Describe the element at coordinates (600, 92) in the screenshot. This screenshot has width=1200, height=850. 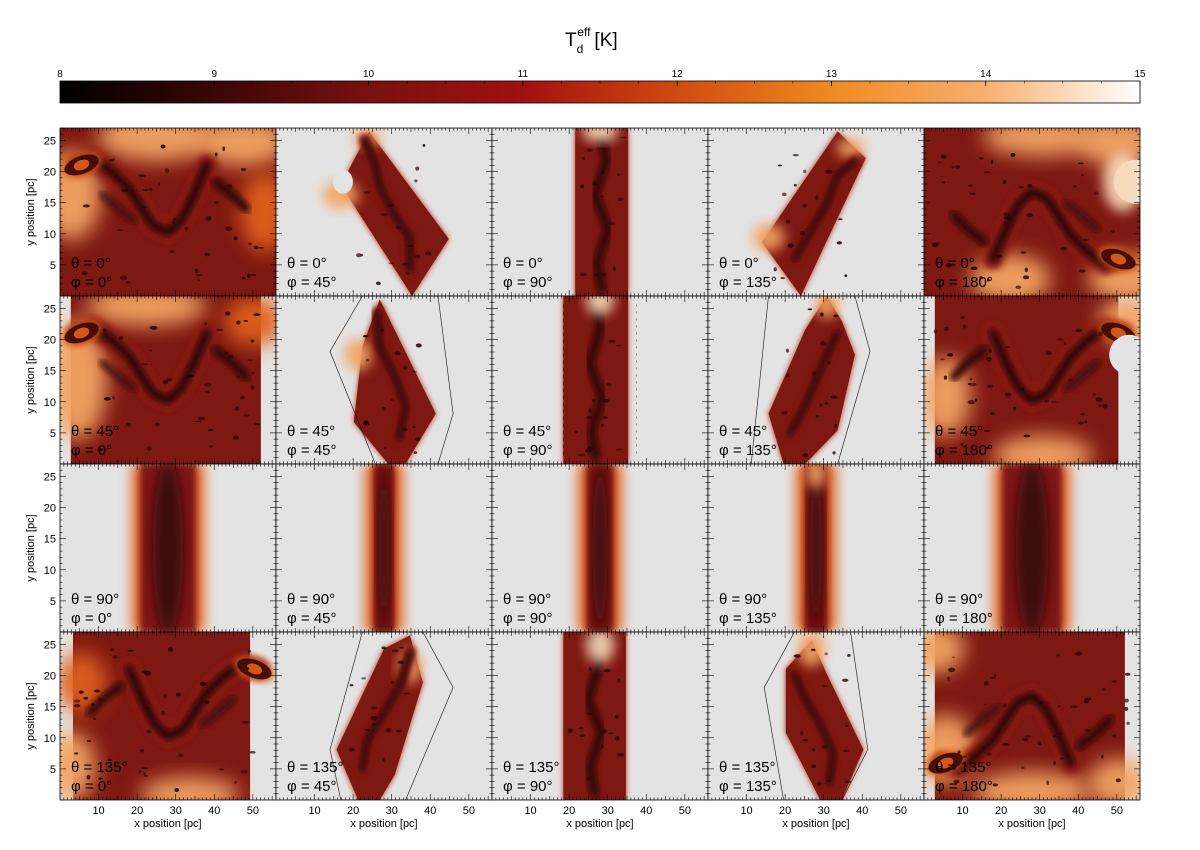
I see `colorbar-gradient` at that location.